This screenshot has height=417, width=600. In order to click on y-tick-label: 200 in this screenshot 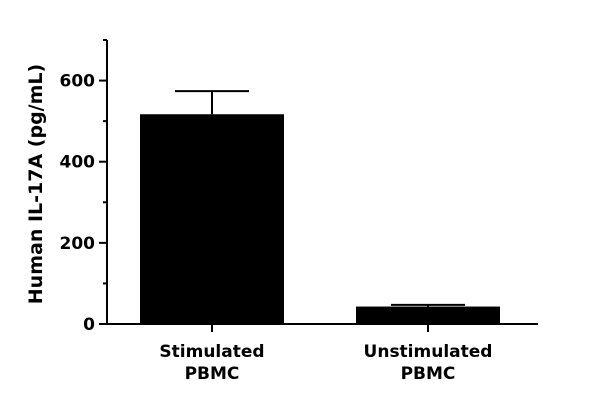, I will do `click(78, 244)`.